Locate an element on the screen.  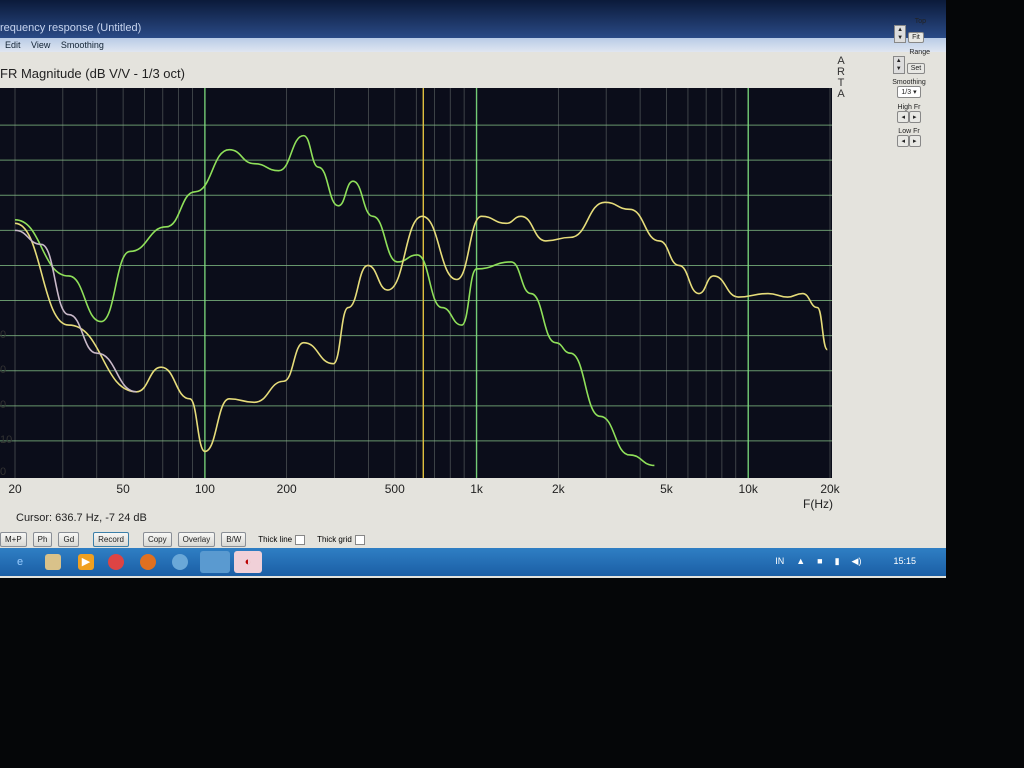
record-button: Record is located at coordinates (111, 539).